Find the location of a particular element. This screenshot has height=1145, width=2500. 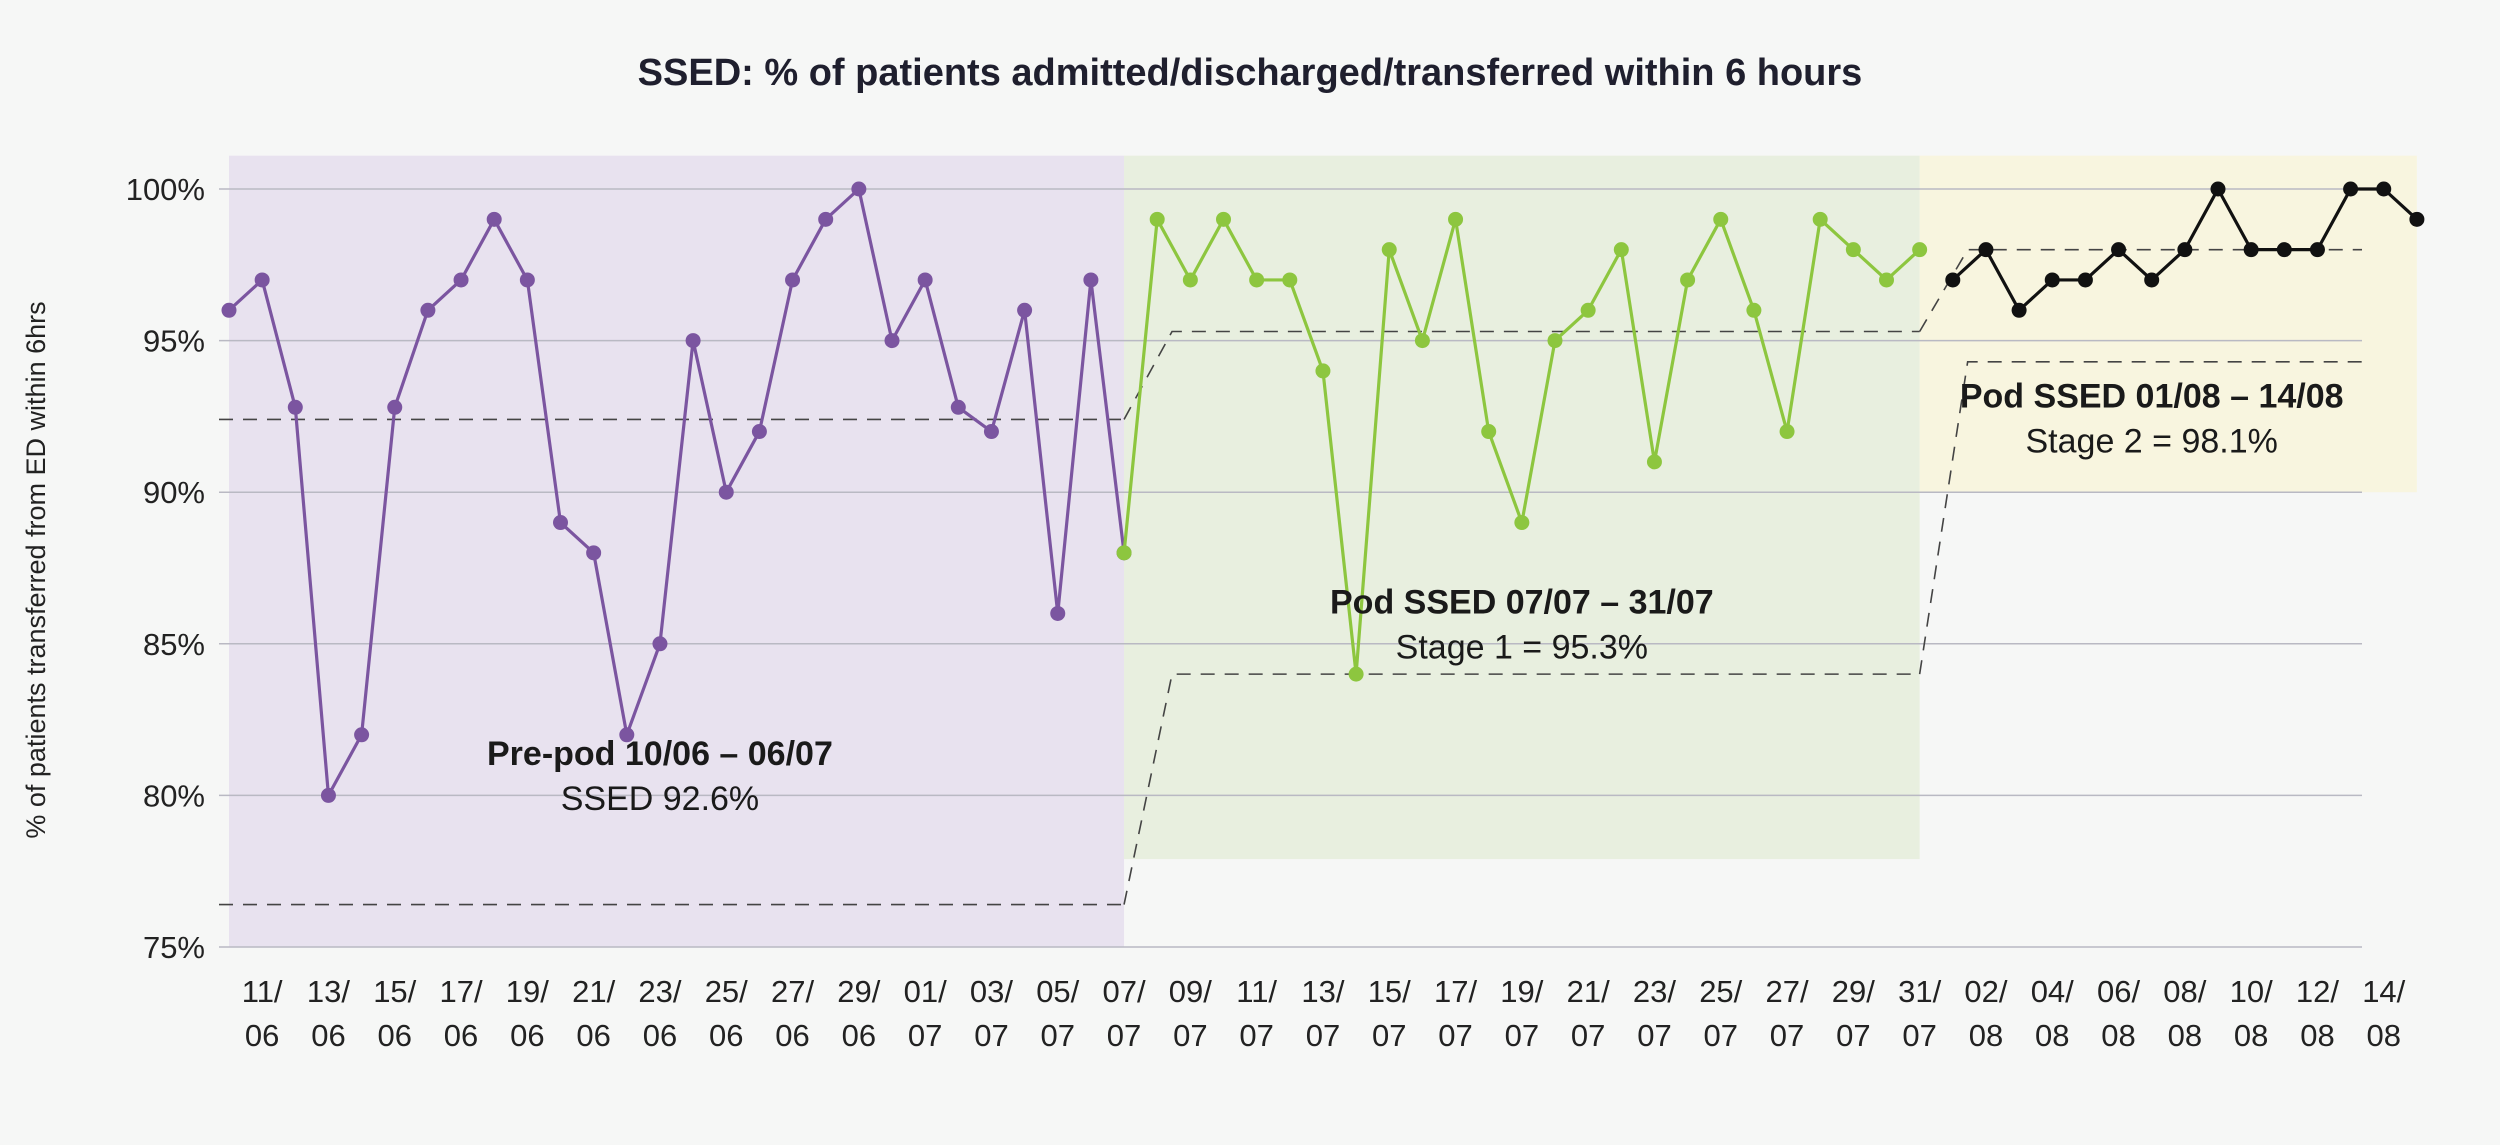

x-tick-label: 07/07 is located at coordinates (1123, 1013).